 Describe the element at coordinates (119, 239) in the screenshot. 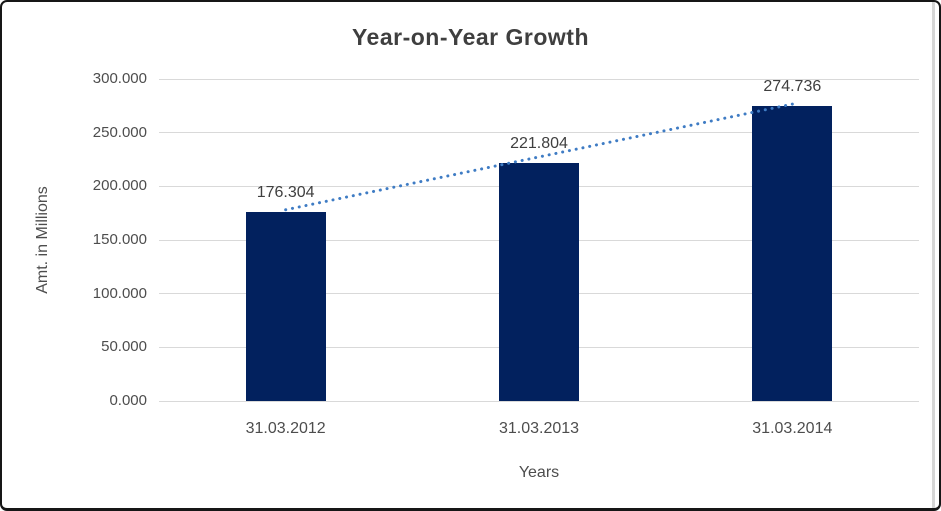

I see `y-tick-label: 150.000` at that location.